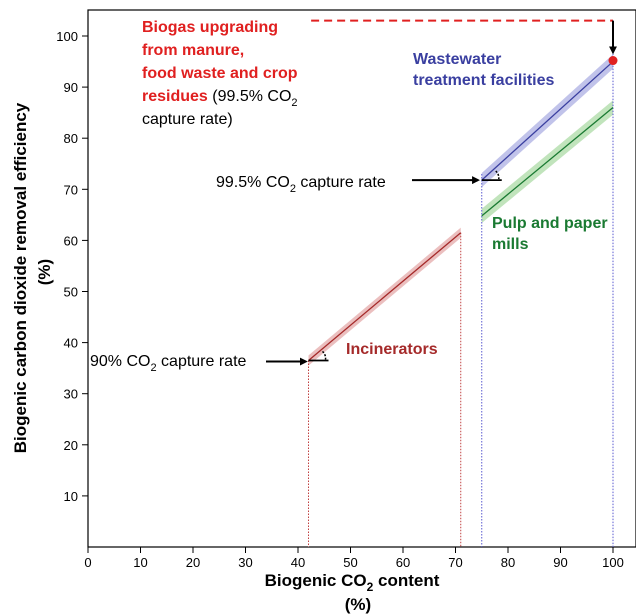 This screenshot has width=636, height=614. Describe the element at coordinates (457, 59) in the screenshot. I see `wastewater-label-1: Wastewater` at that location.